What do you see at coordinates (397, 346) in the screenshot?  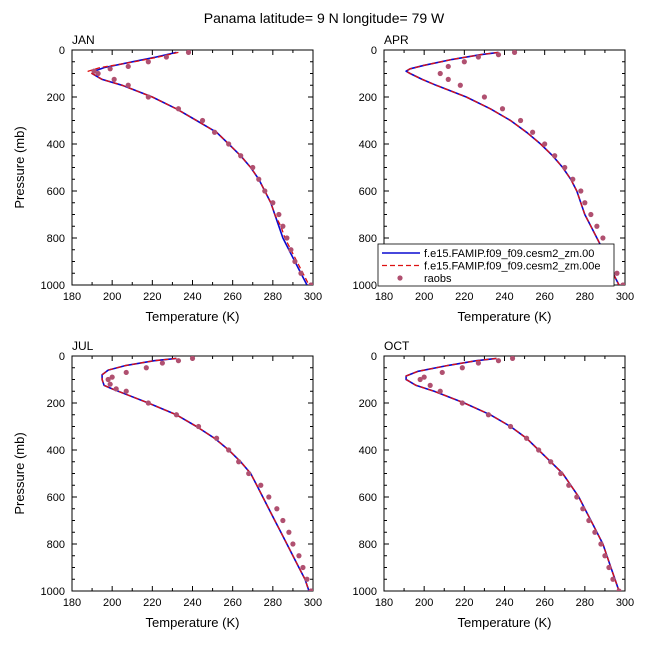 I see `panel-label: OCT` at bounding box center [397, 346].